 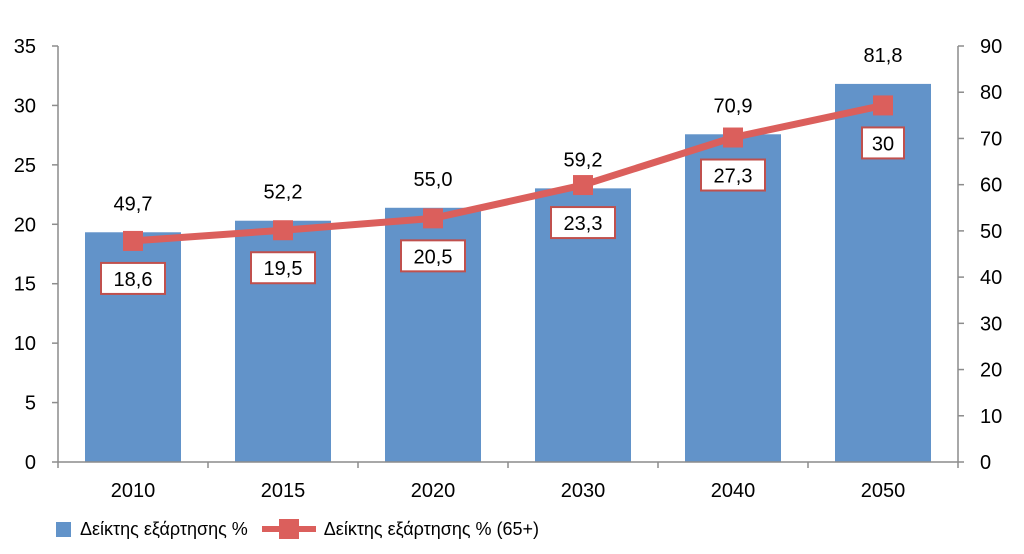 I want to click on legend-label-line: Δείκτης εξάρτησης % (65+), so click(x=431, y=528).